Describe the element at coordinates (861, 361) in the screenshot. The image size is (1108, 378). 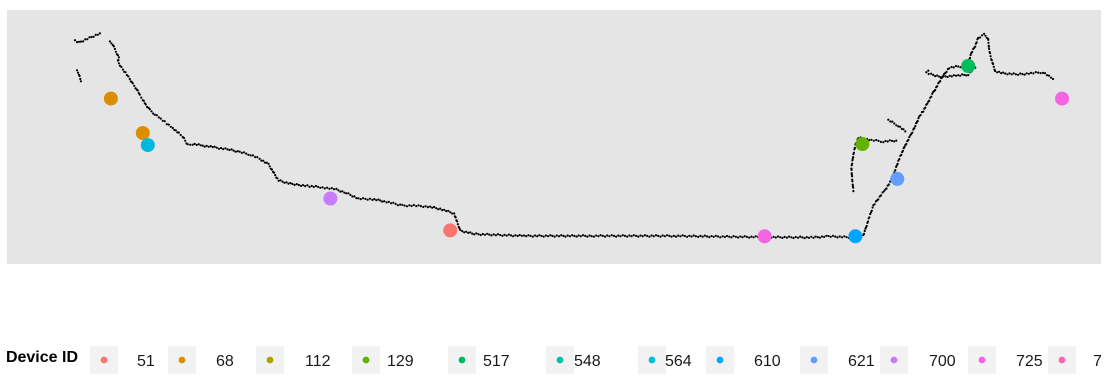
I see `legend-label-621: 621` at that location.